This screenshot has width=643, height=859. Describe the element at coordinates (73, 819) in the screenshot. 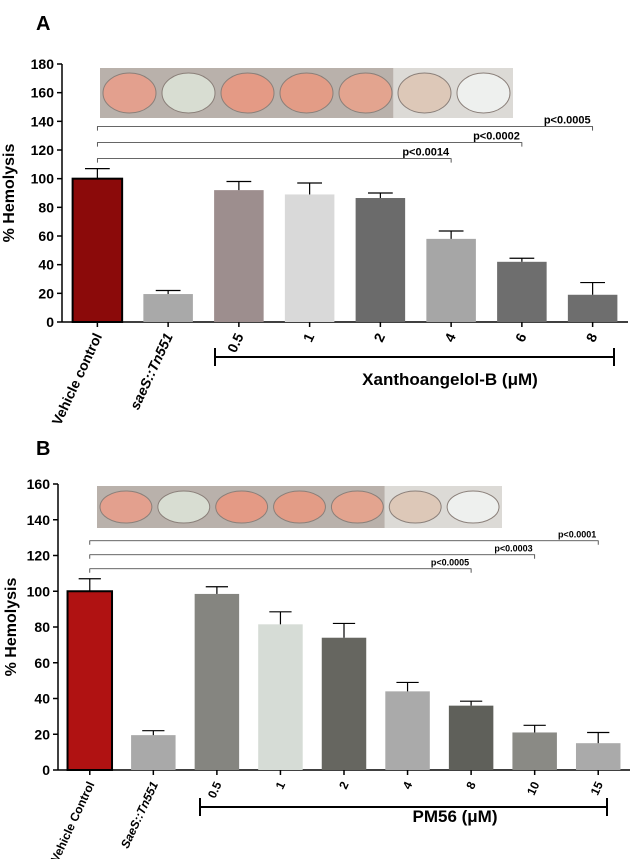

I see `x-tick-label: Vehicle Control` at that location.